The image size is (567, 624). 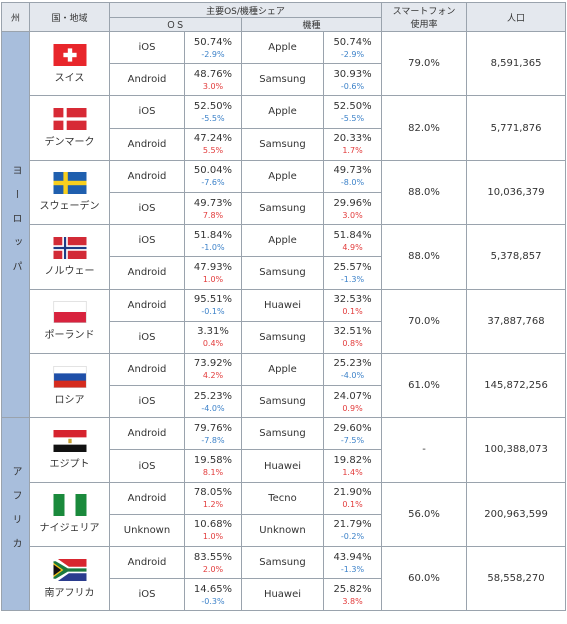 What do you see at coordinates (69, 336) in the screenshot?
I see `country-name: ポーランド` at bounding box center [69, 336].